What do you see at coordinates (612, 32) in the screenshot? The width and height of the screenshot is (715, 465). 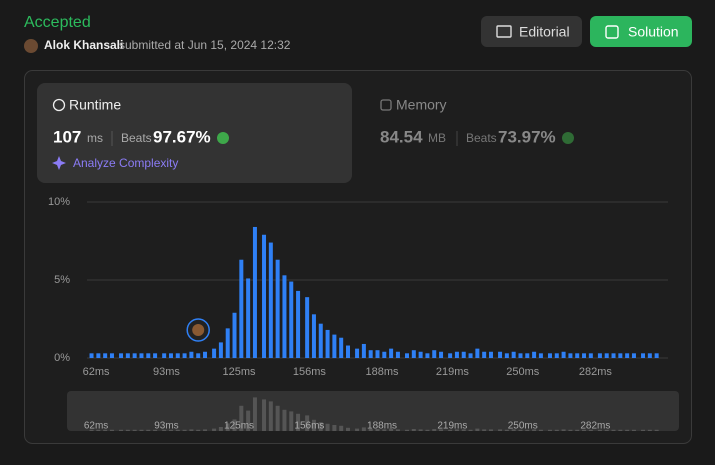 I see `edit-icon` at bounding box center [612, 32].